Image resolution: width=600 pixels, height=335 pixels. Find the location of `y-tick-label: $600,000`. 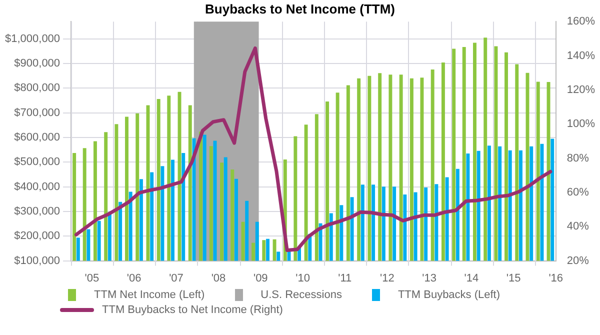

y-tick-label: $600,000 is located at coordinates (37, 138).